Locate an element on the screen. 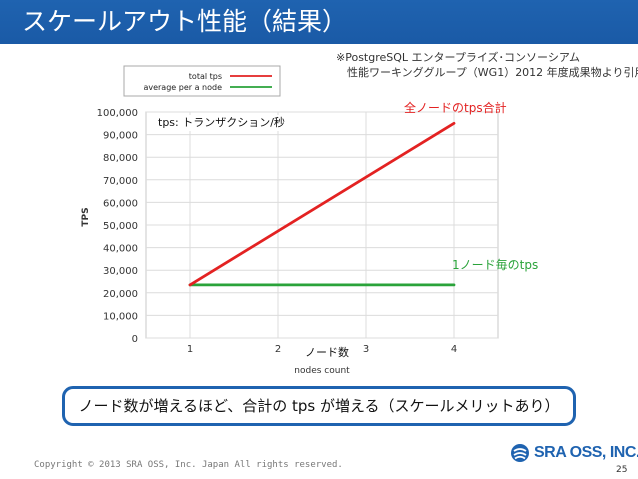  node-count-annotation: ノード数 is located at coordinates (327, 353).